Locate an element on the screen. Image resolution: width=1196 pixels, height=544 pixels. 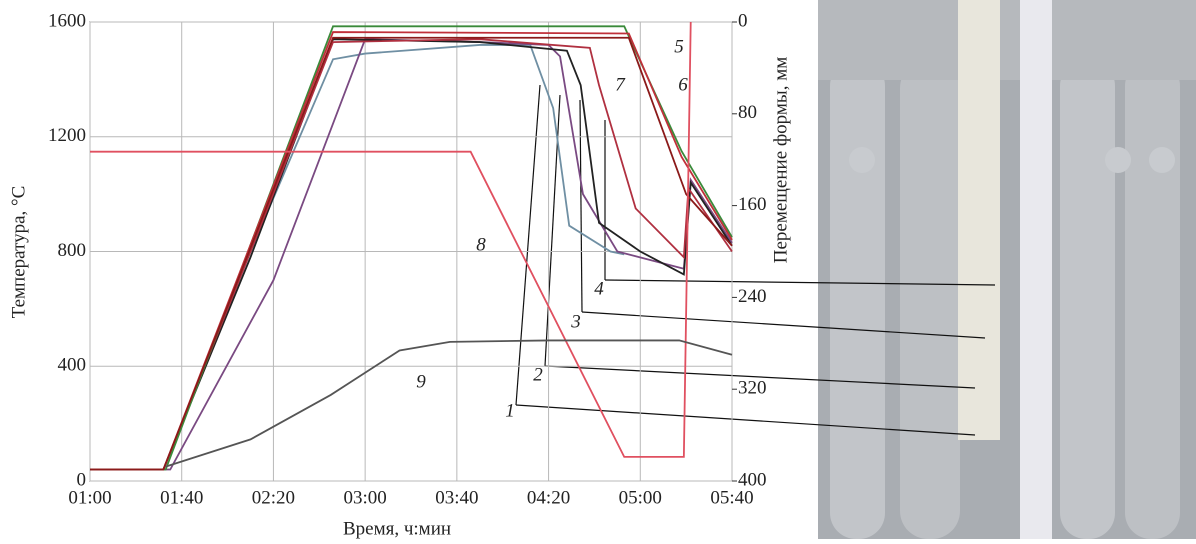
x-tick-label: 05:40 is located at coordinates (731, 497).